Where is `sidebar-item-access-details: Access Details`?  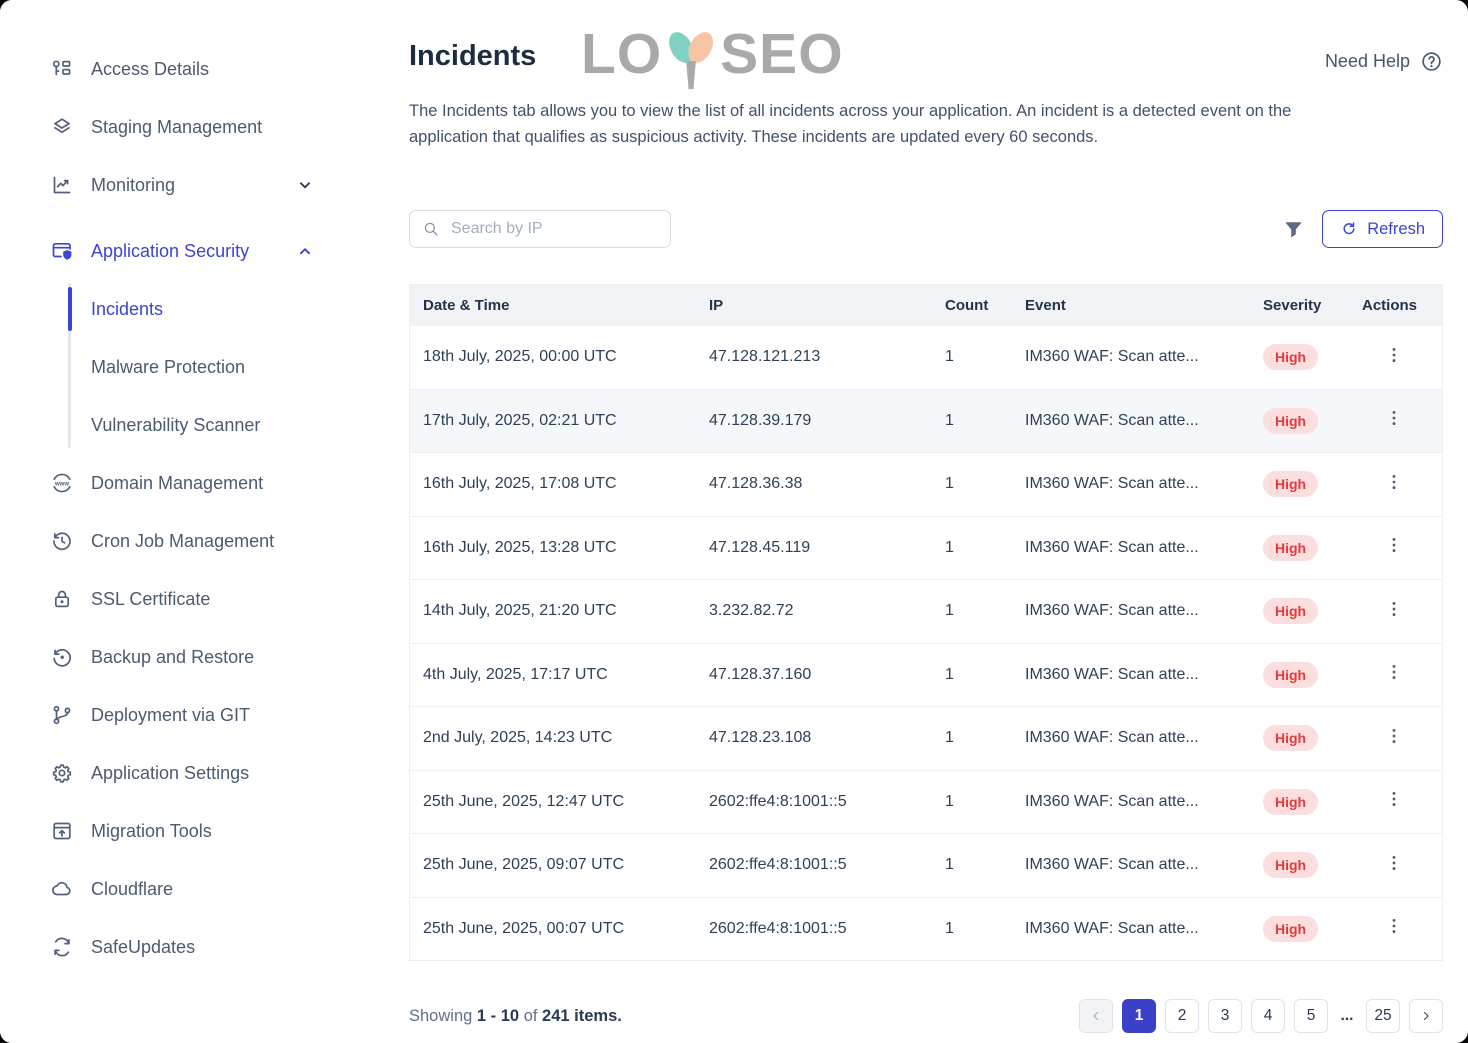
sidebar-item-access-details: Access Details is located at coordinates (204, 69).